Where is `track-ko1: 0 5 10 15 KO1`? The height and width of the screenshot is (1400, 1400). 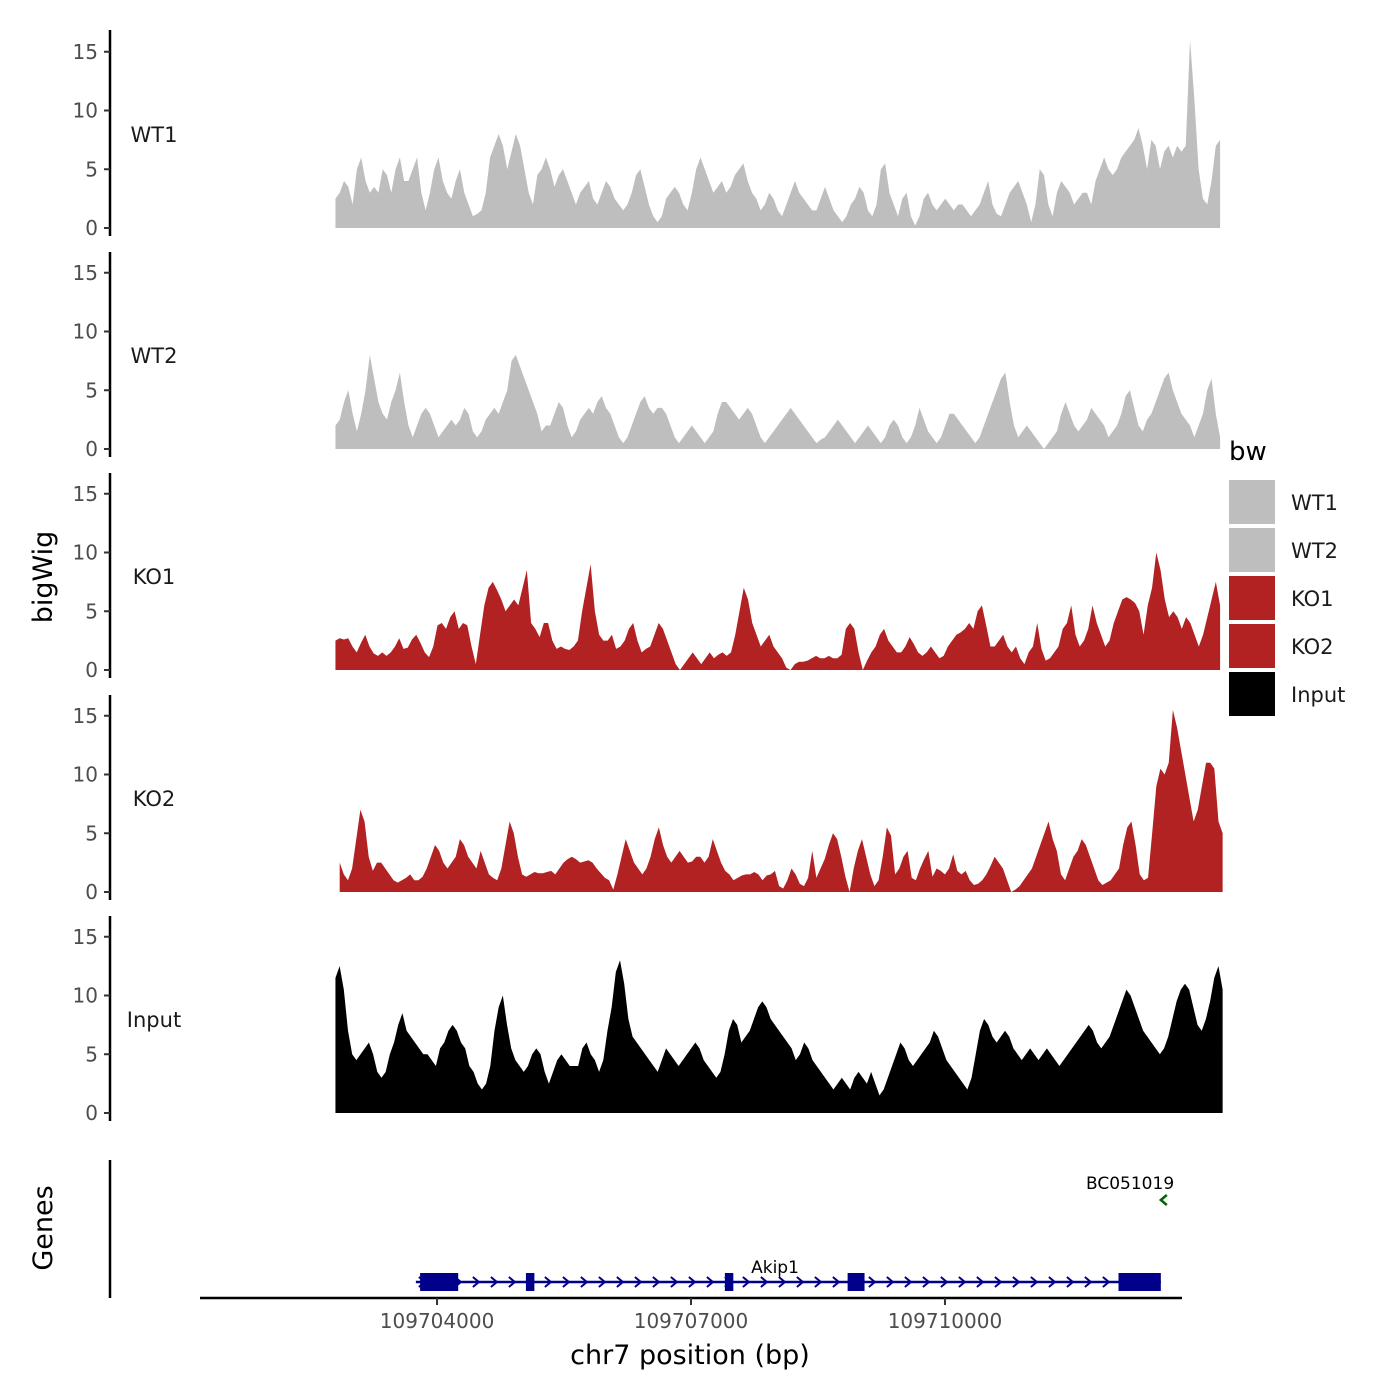 track-ko1: 0 5 10 15 KO1 is located at coordinates (647, 577).